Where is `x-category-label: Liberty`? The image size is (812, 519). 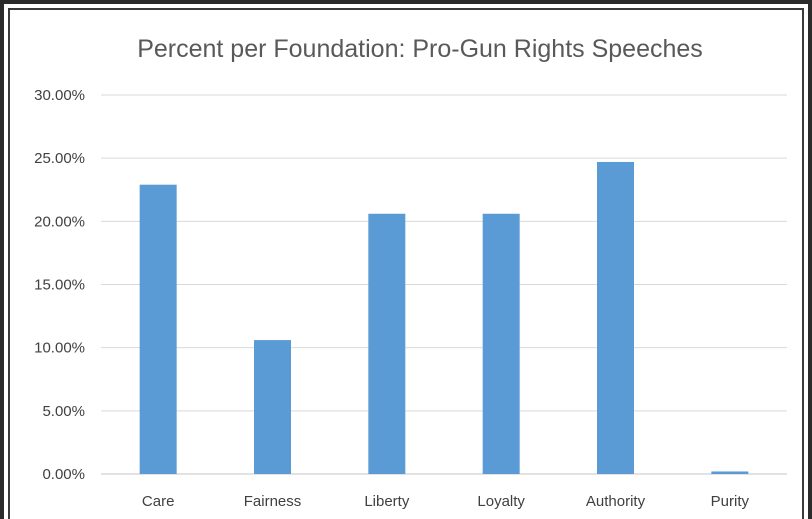 x-category-label: Liberty is located at coordinates (387, 501).